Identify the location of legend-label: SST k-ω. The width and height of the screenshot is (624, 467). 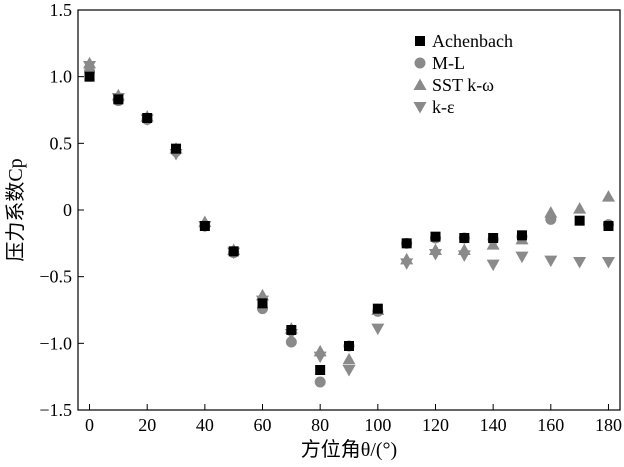
(463, 85).